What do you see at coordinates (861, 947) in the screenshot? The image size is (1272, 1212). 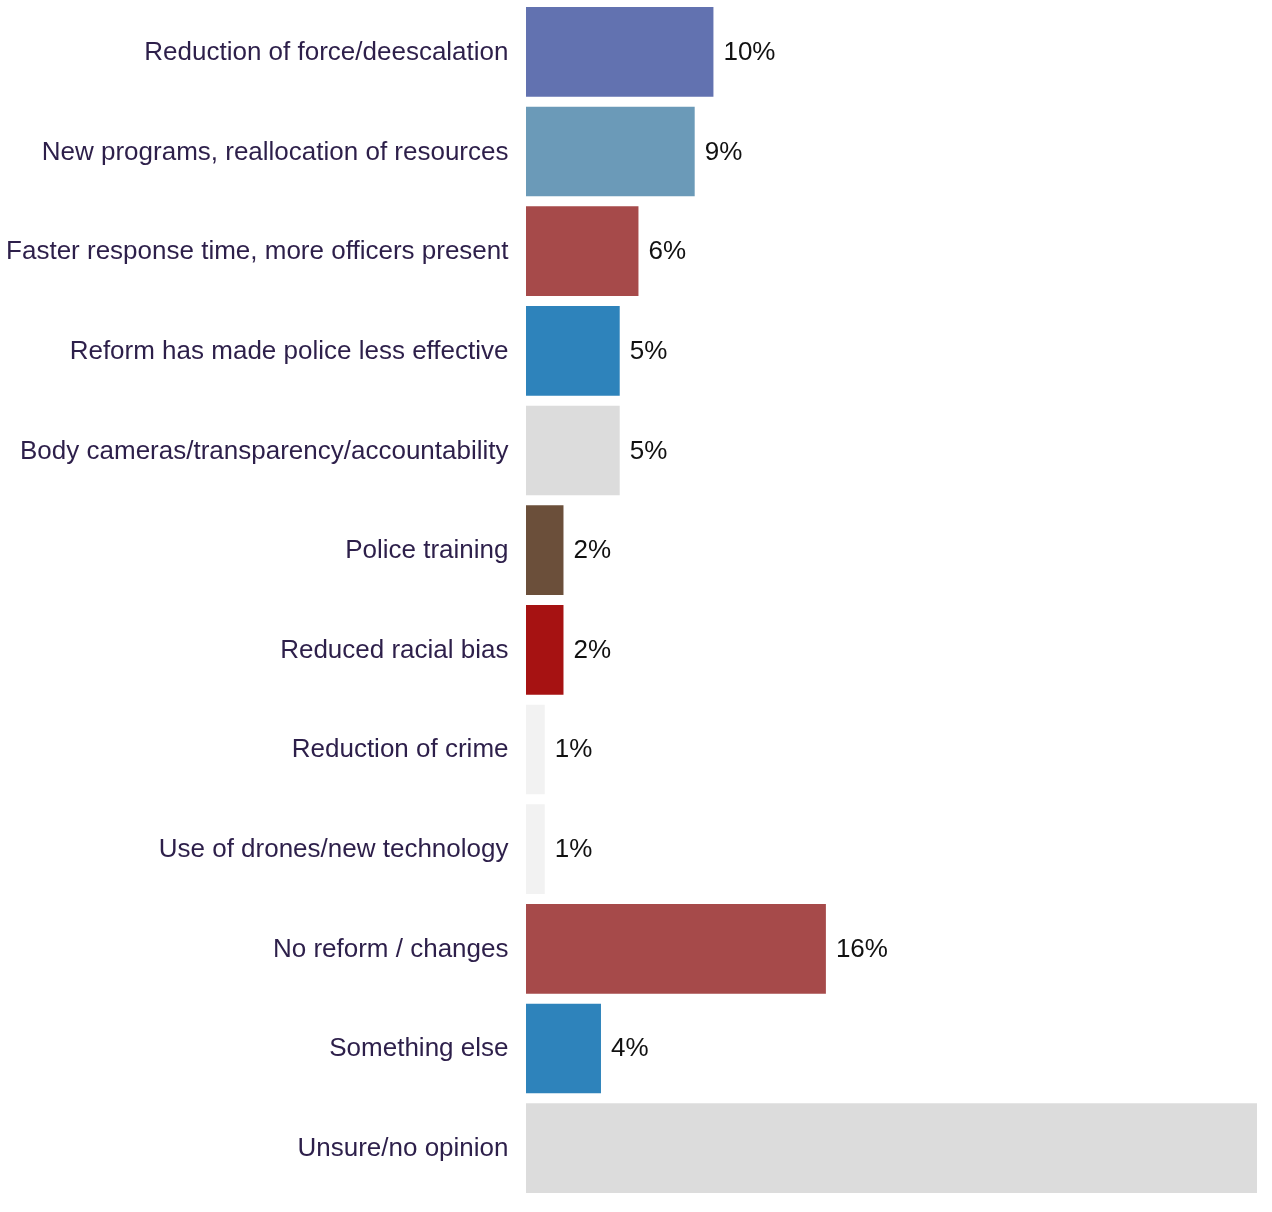 I see `data-label: 16%` at bounding box center [861, 947].